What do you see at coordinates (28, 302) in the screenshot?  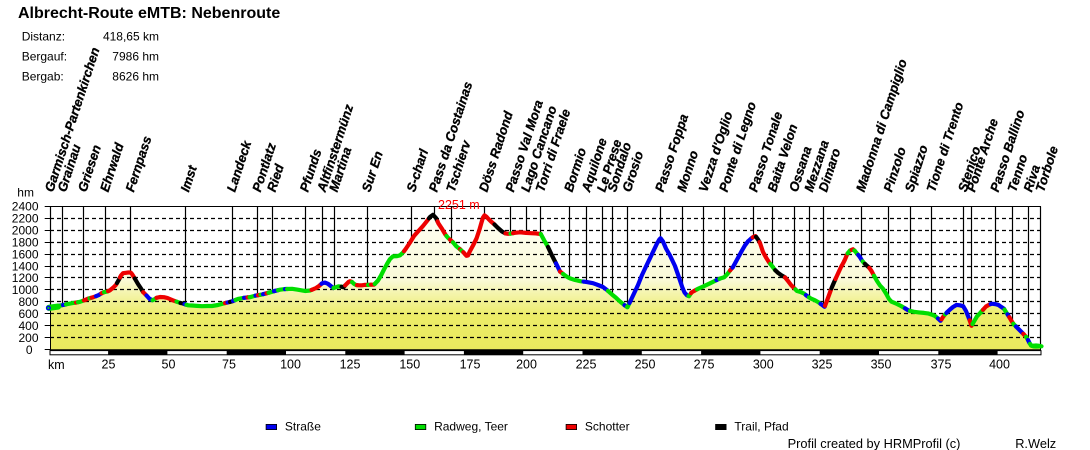 I see `svg-text: 800` at bounding box center [28, 302].